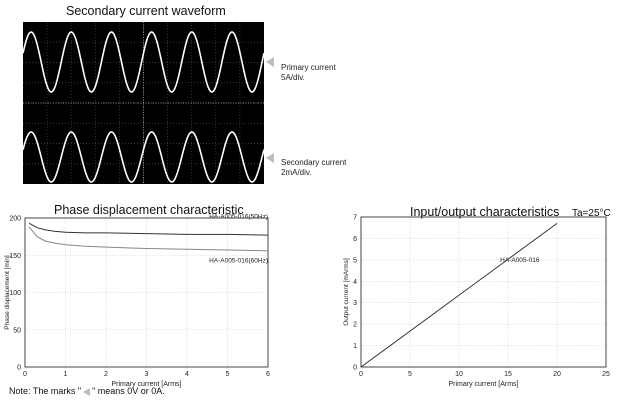  I want to click on y-tick-label: 6, so click(355, 239).